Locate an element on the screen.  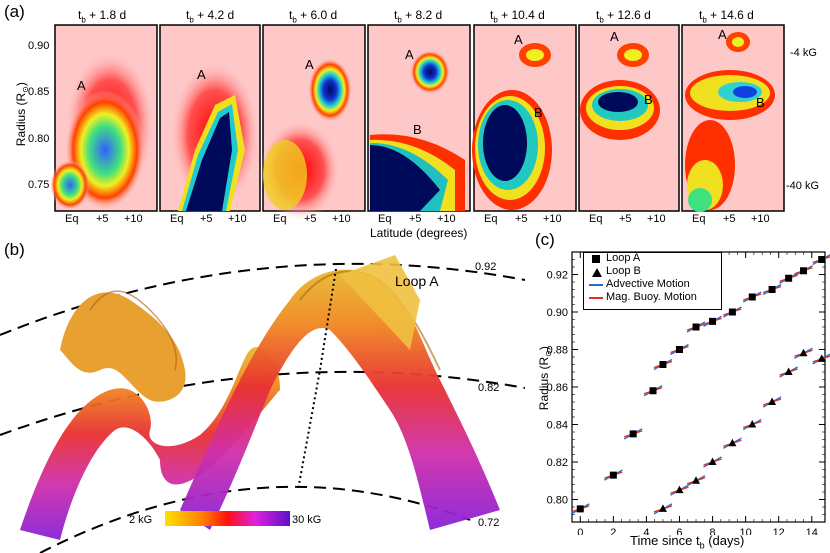
y-tick-label: 0.86 is located at coordinates (557, 388).